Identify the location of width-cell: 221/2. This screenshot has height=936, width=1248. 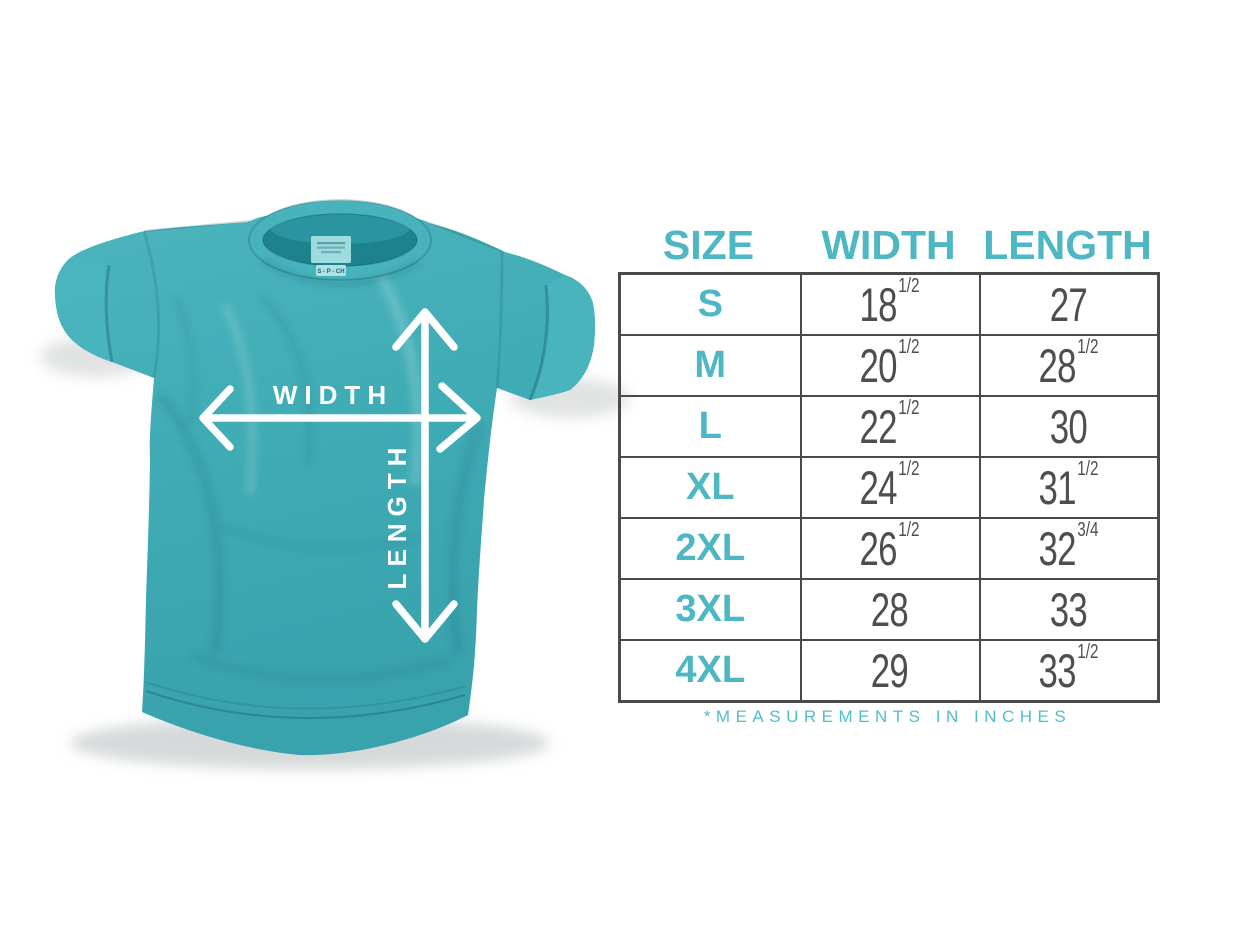
(890, 426).